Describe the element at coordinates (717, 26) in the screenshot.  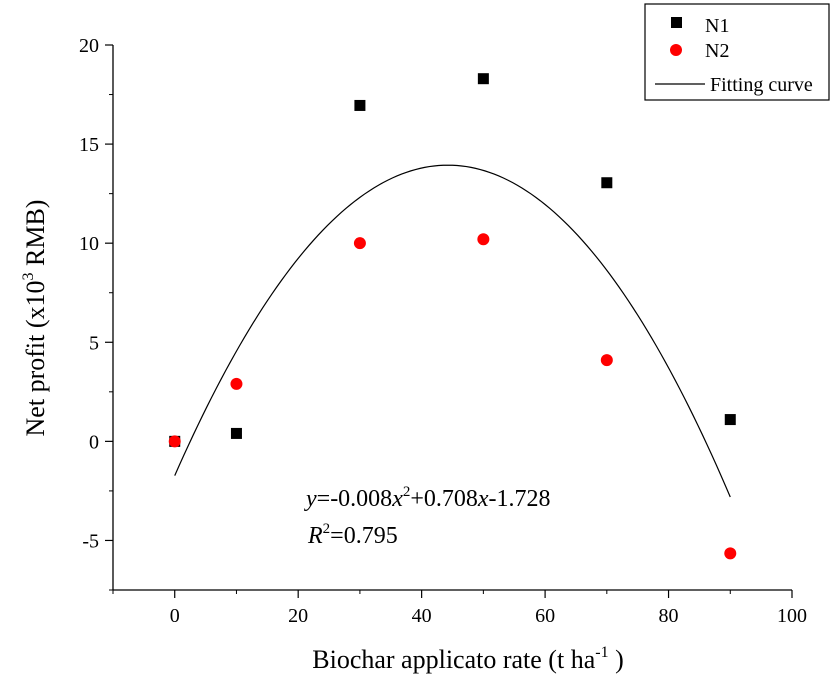
I see `legend-label-n1: N1` at that location.